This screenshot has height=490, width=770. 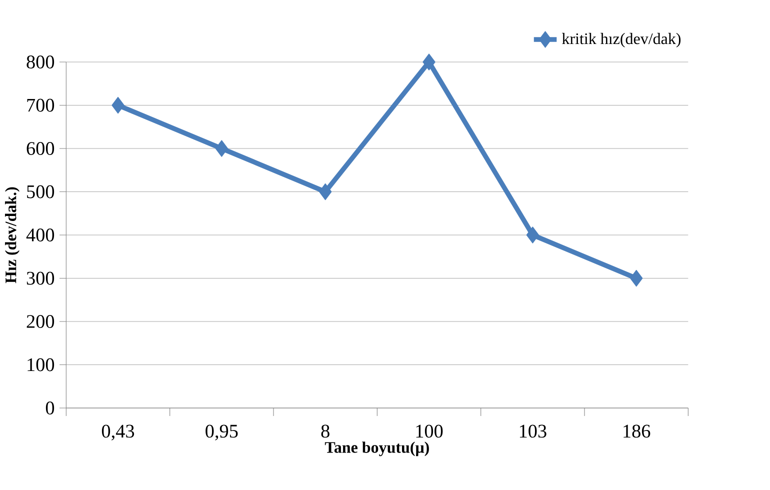 What do you see at coordinates (222, 432) in the screenshot?
I see `x-tick-label: 0,95` at bounding box center [222, 432].